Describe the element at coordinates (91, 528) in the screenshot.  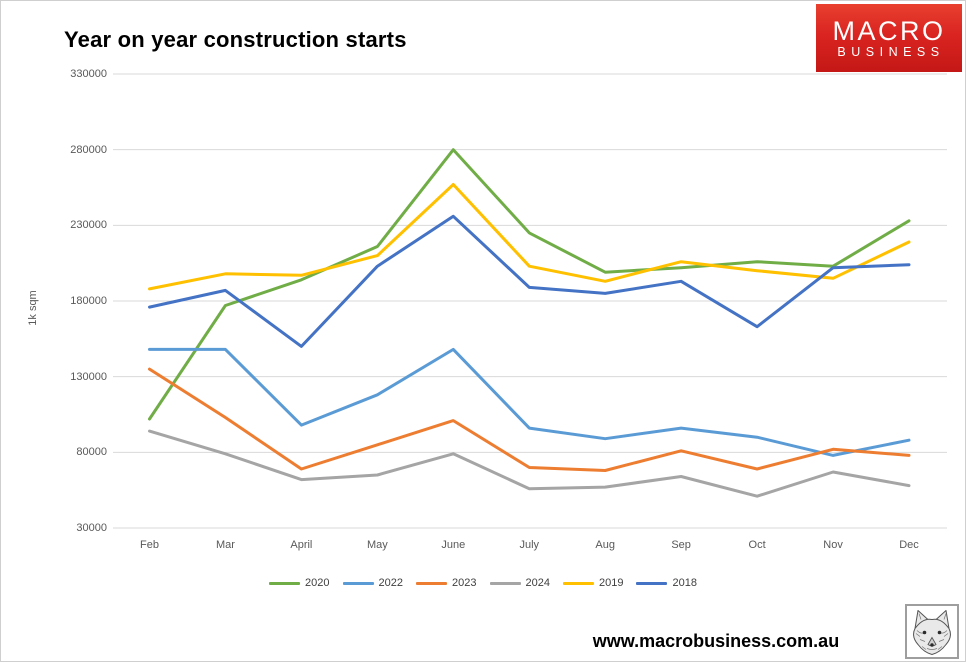
I see `y-tick-label: 30000` at that location.